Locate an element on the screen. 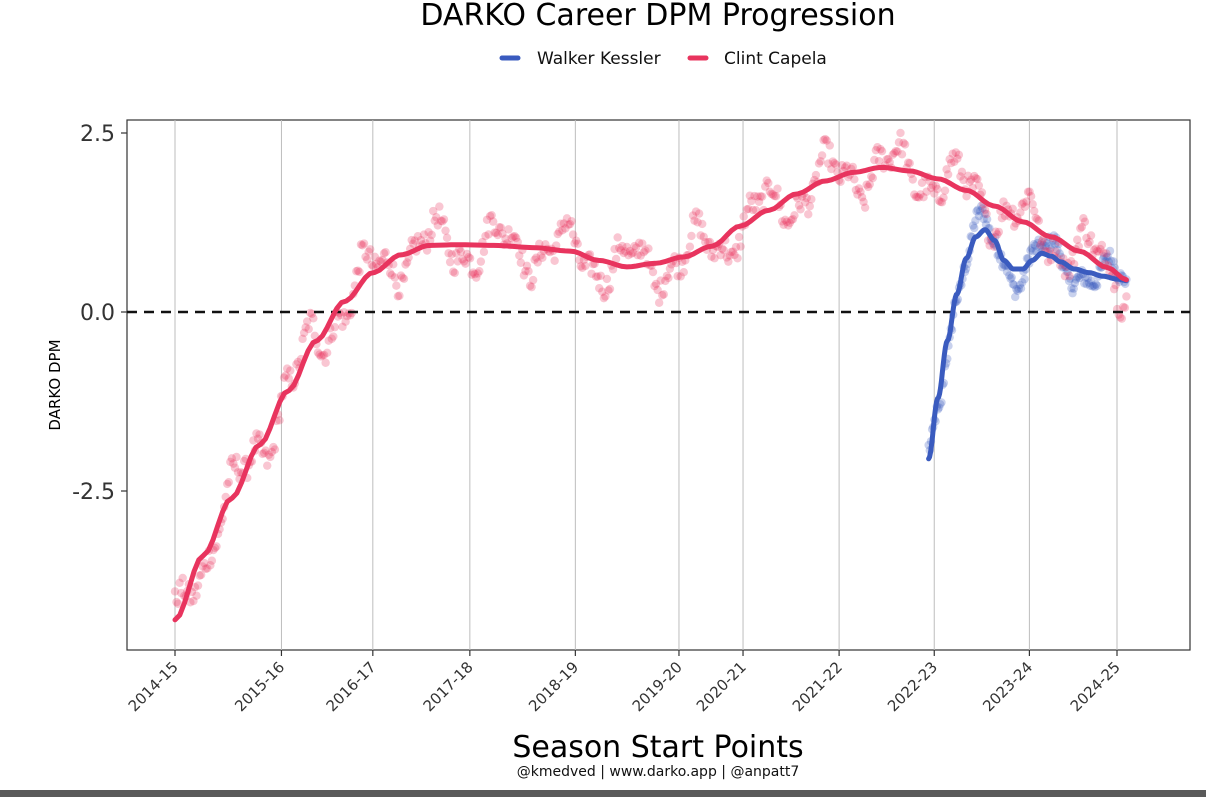 Image resolution: width=1206 pixels, height=797 pixels. legend-label-walker-kessler: Walker Kessler is located at coordinates (599, 59).